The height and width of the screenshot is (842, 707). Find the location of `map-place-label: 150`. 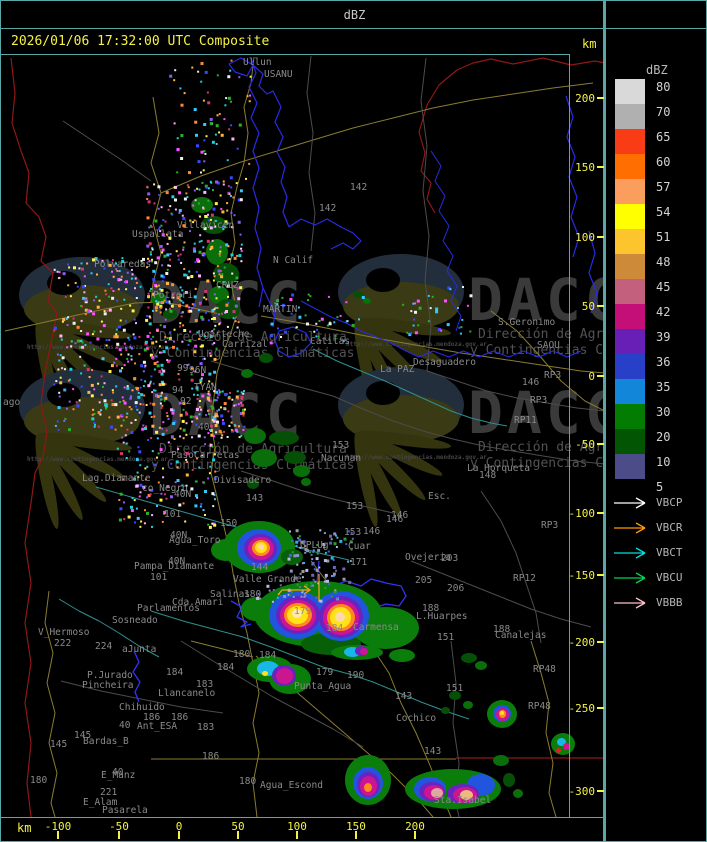

map-place-label: 150 is located at coordinates (228, 523).